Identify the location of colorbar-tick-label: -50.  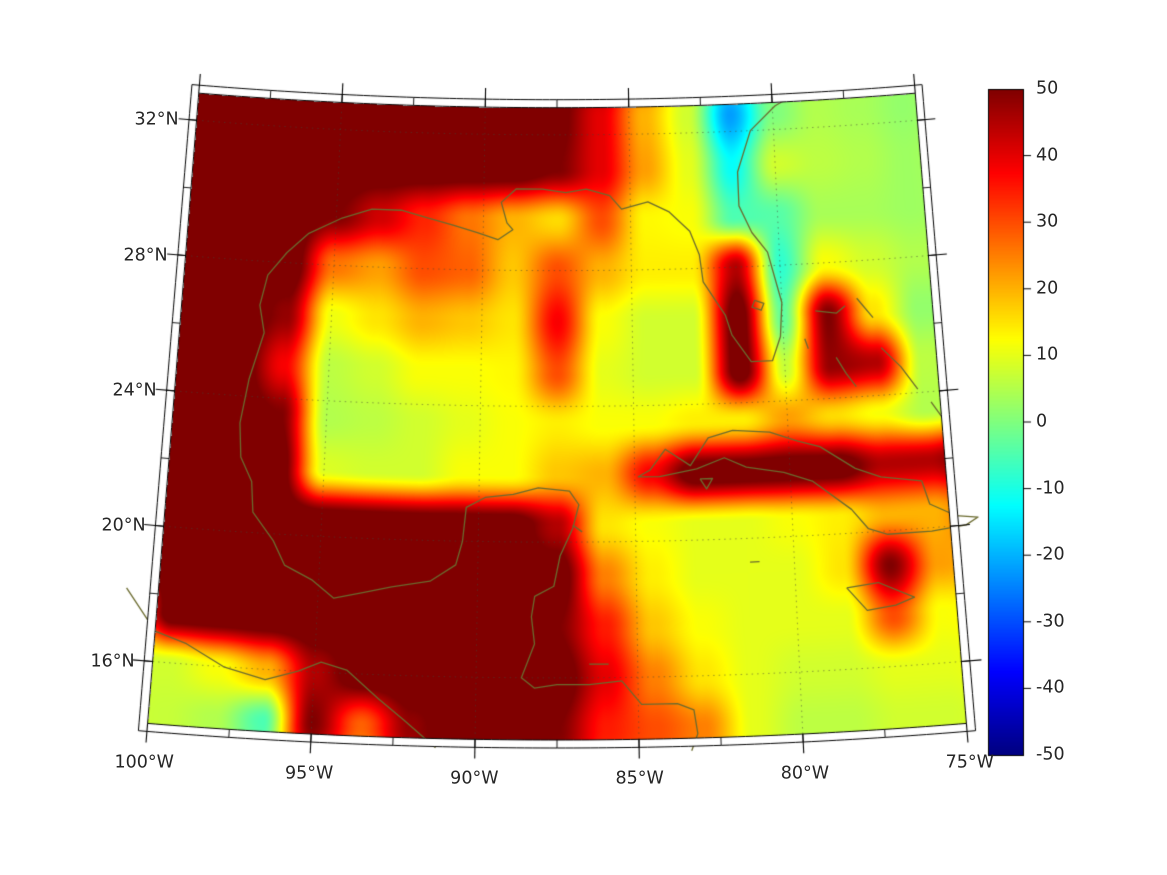
(1050, 754).